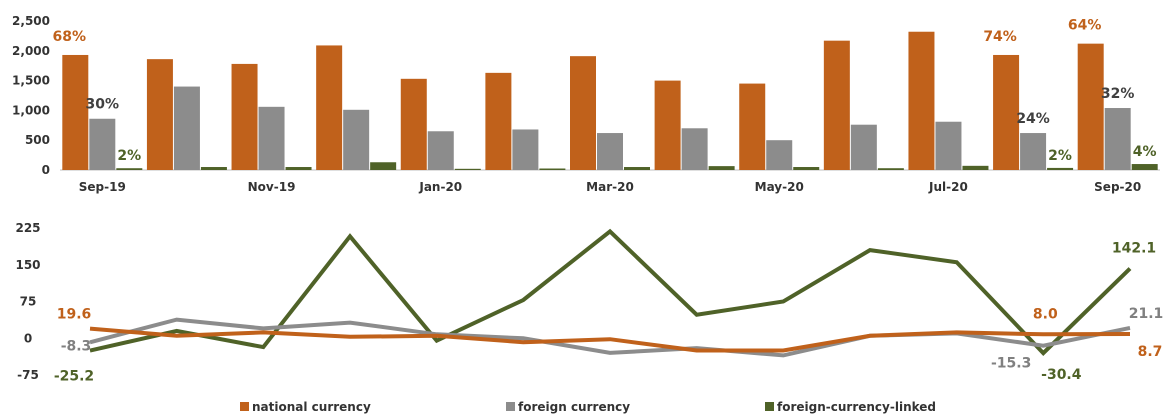 The width and height of the screenshot is (1169, 418). I want to click on y-tick-label: -75, so click(28, 375).